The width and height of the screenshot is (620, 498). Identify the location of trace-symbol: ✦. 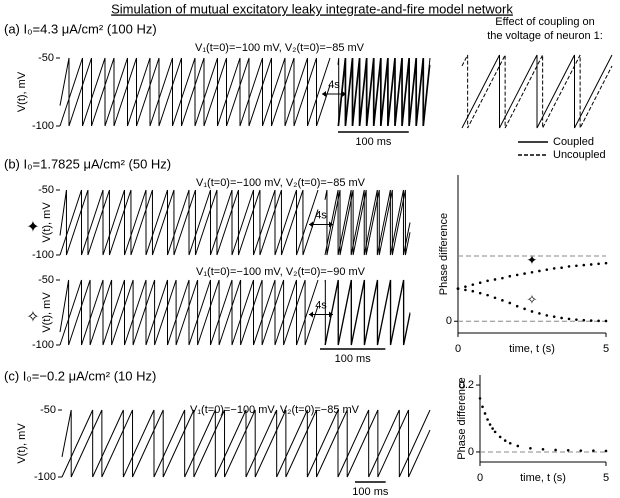
(32, 227).